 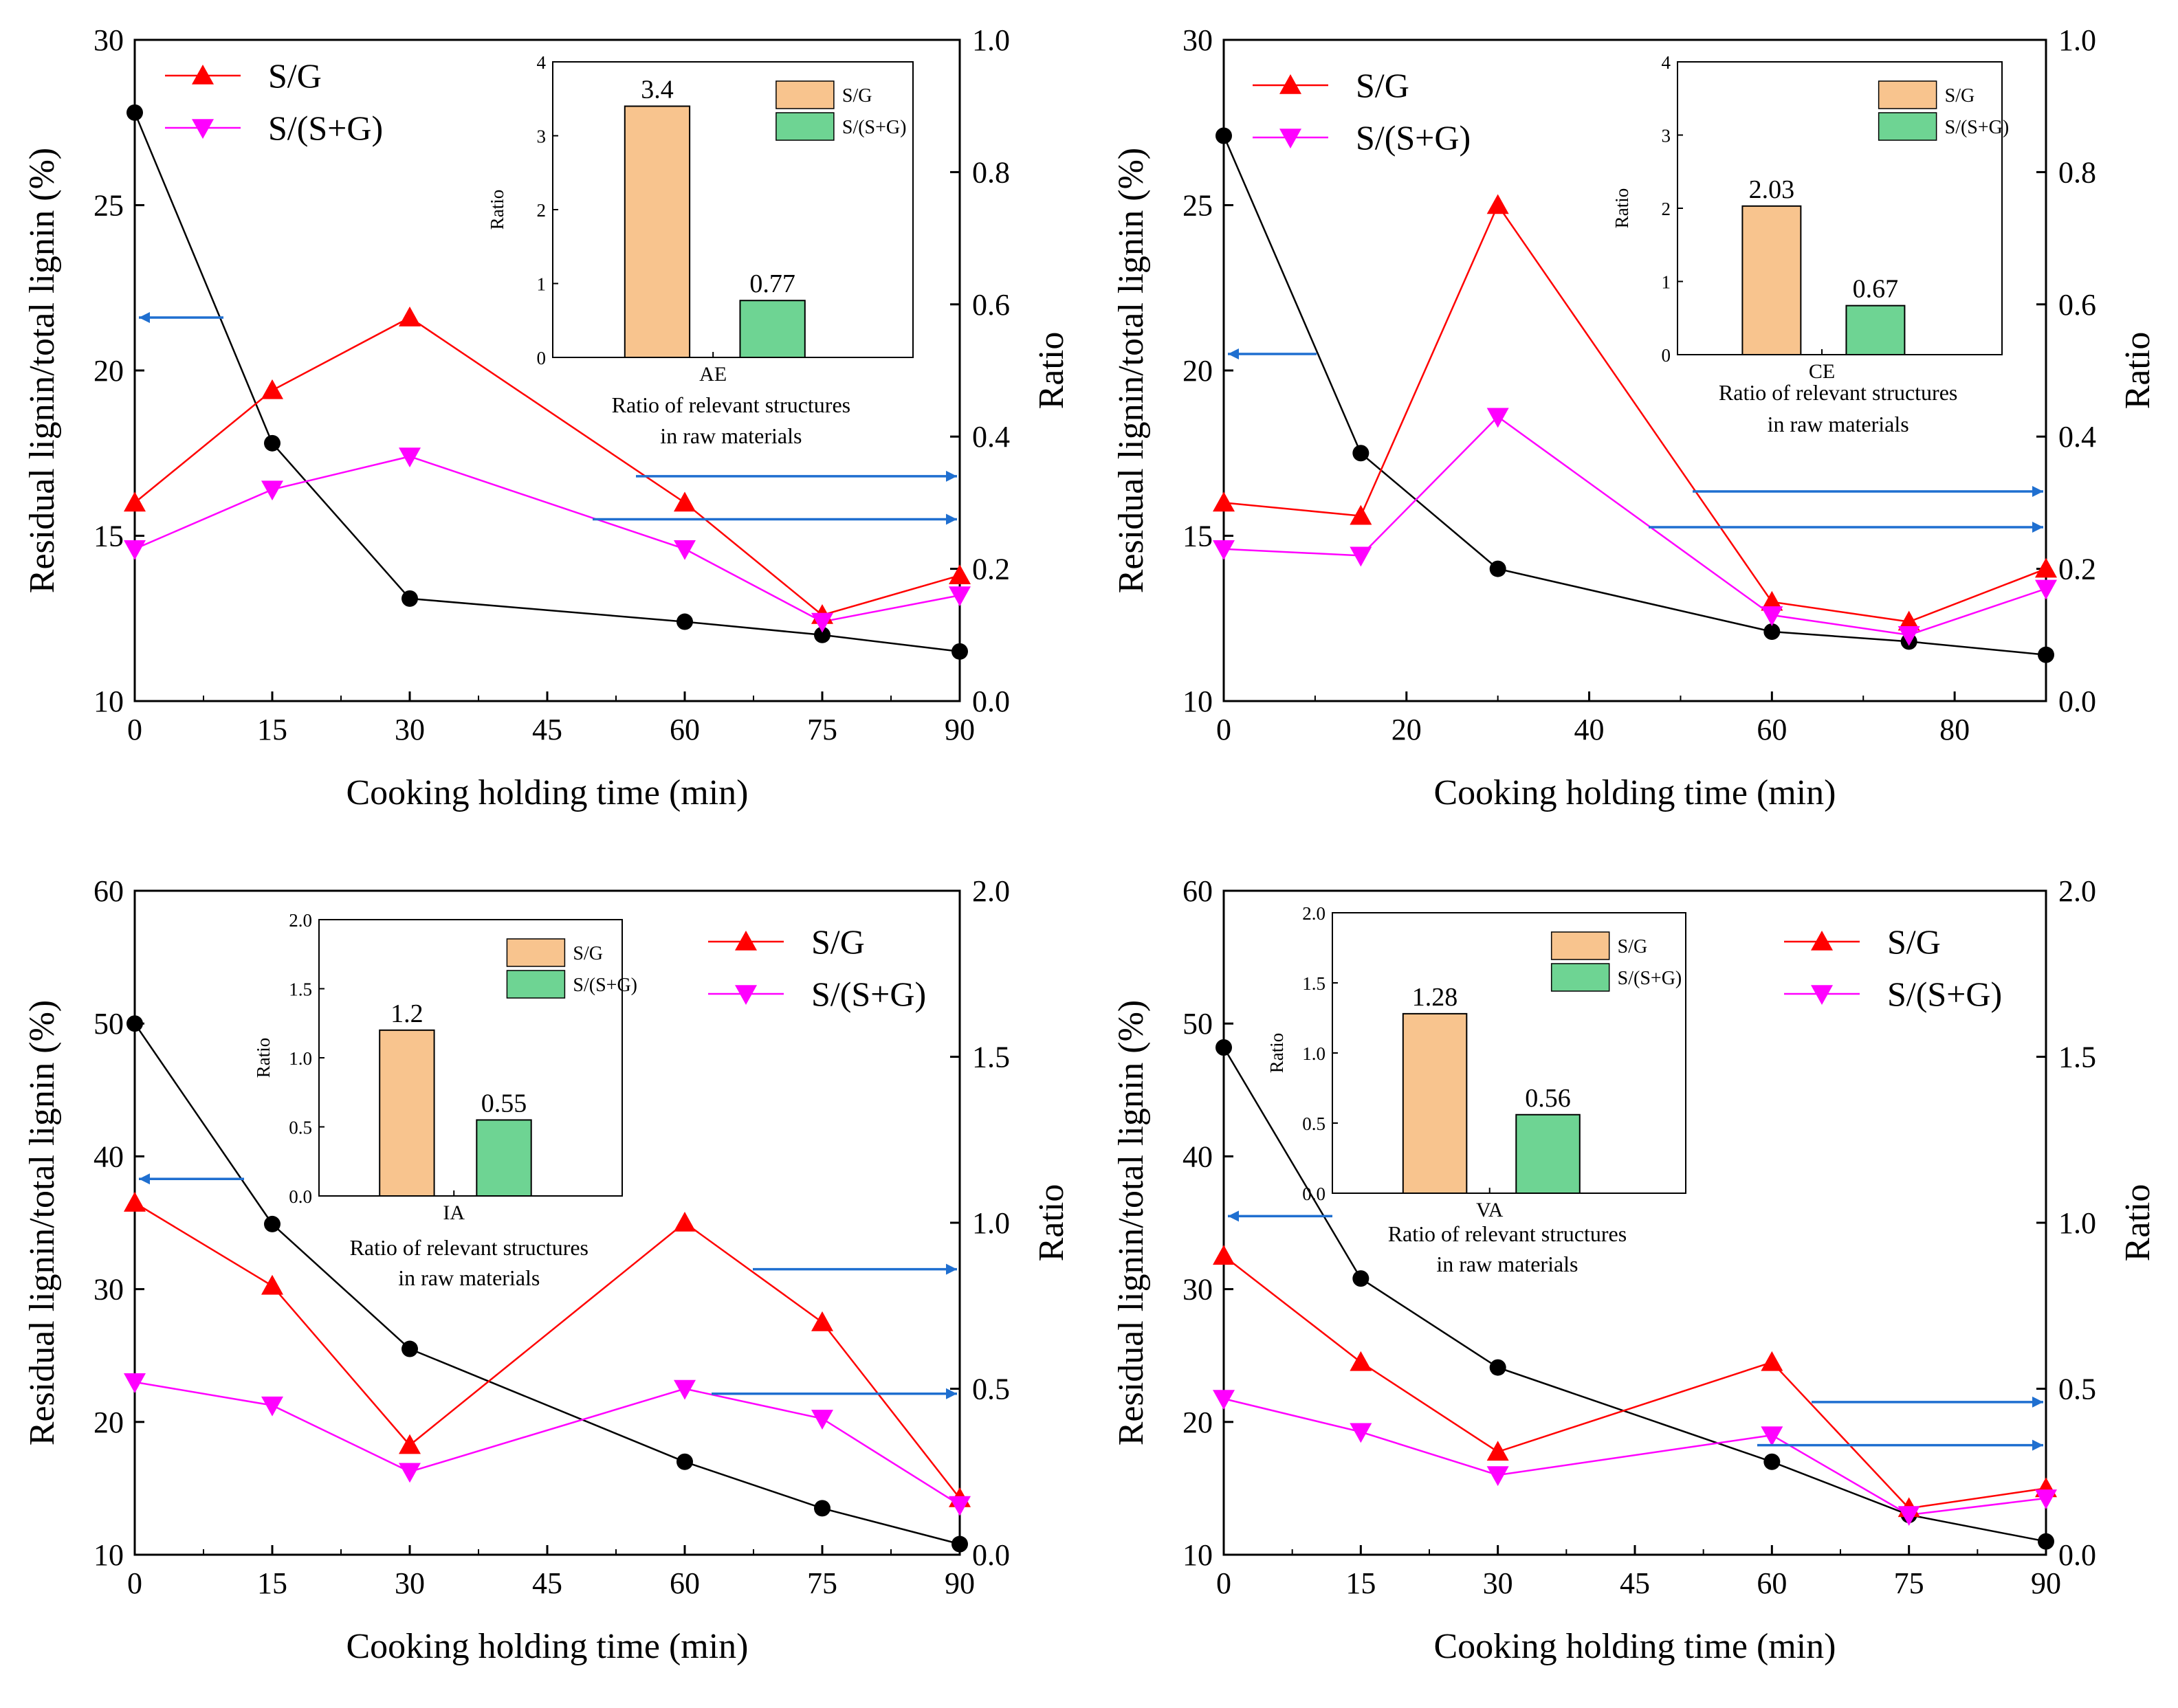 What do you see at coordinates (1407, 729) in the screenshot?
I see `x-tick-label: 20` at bounding box center [1407, 729].